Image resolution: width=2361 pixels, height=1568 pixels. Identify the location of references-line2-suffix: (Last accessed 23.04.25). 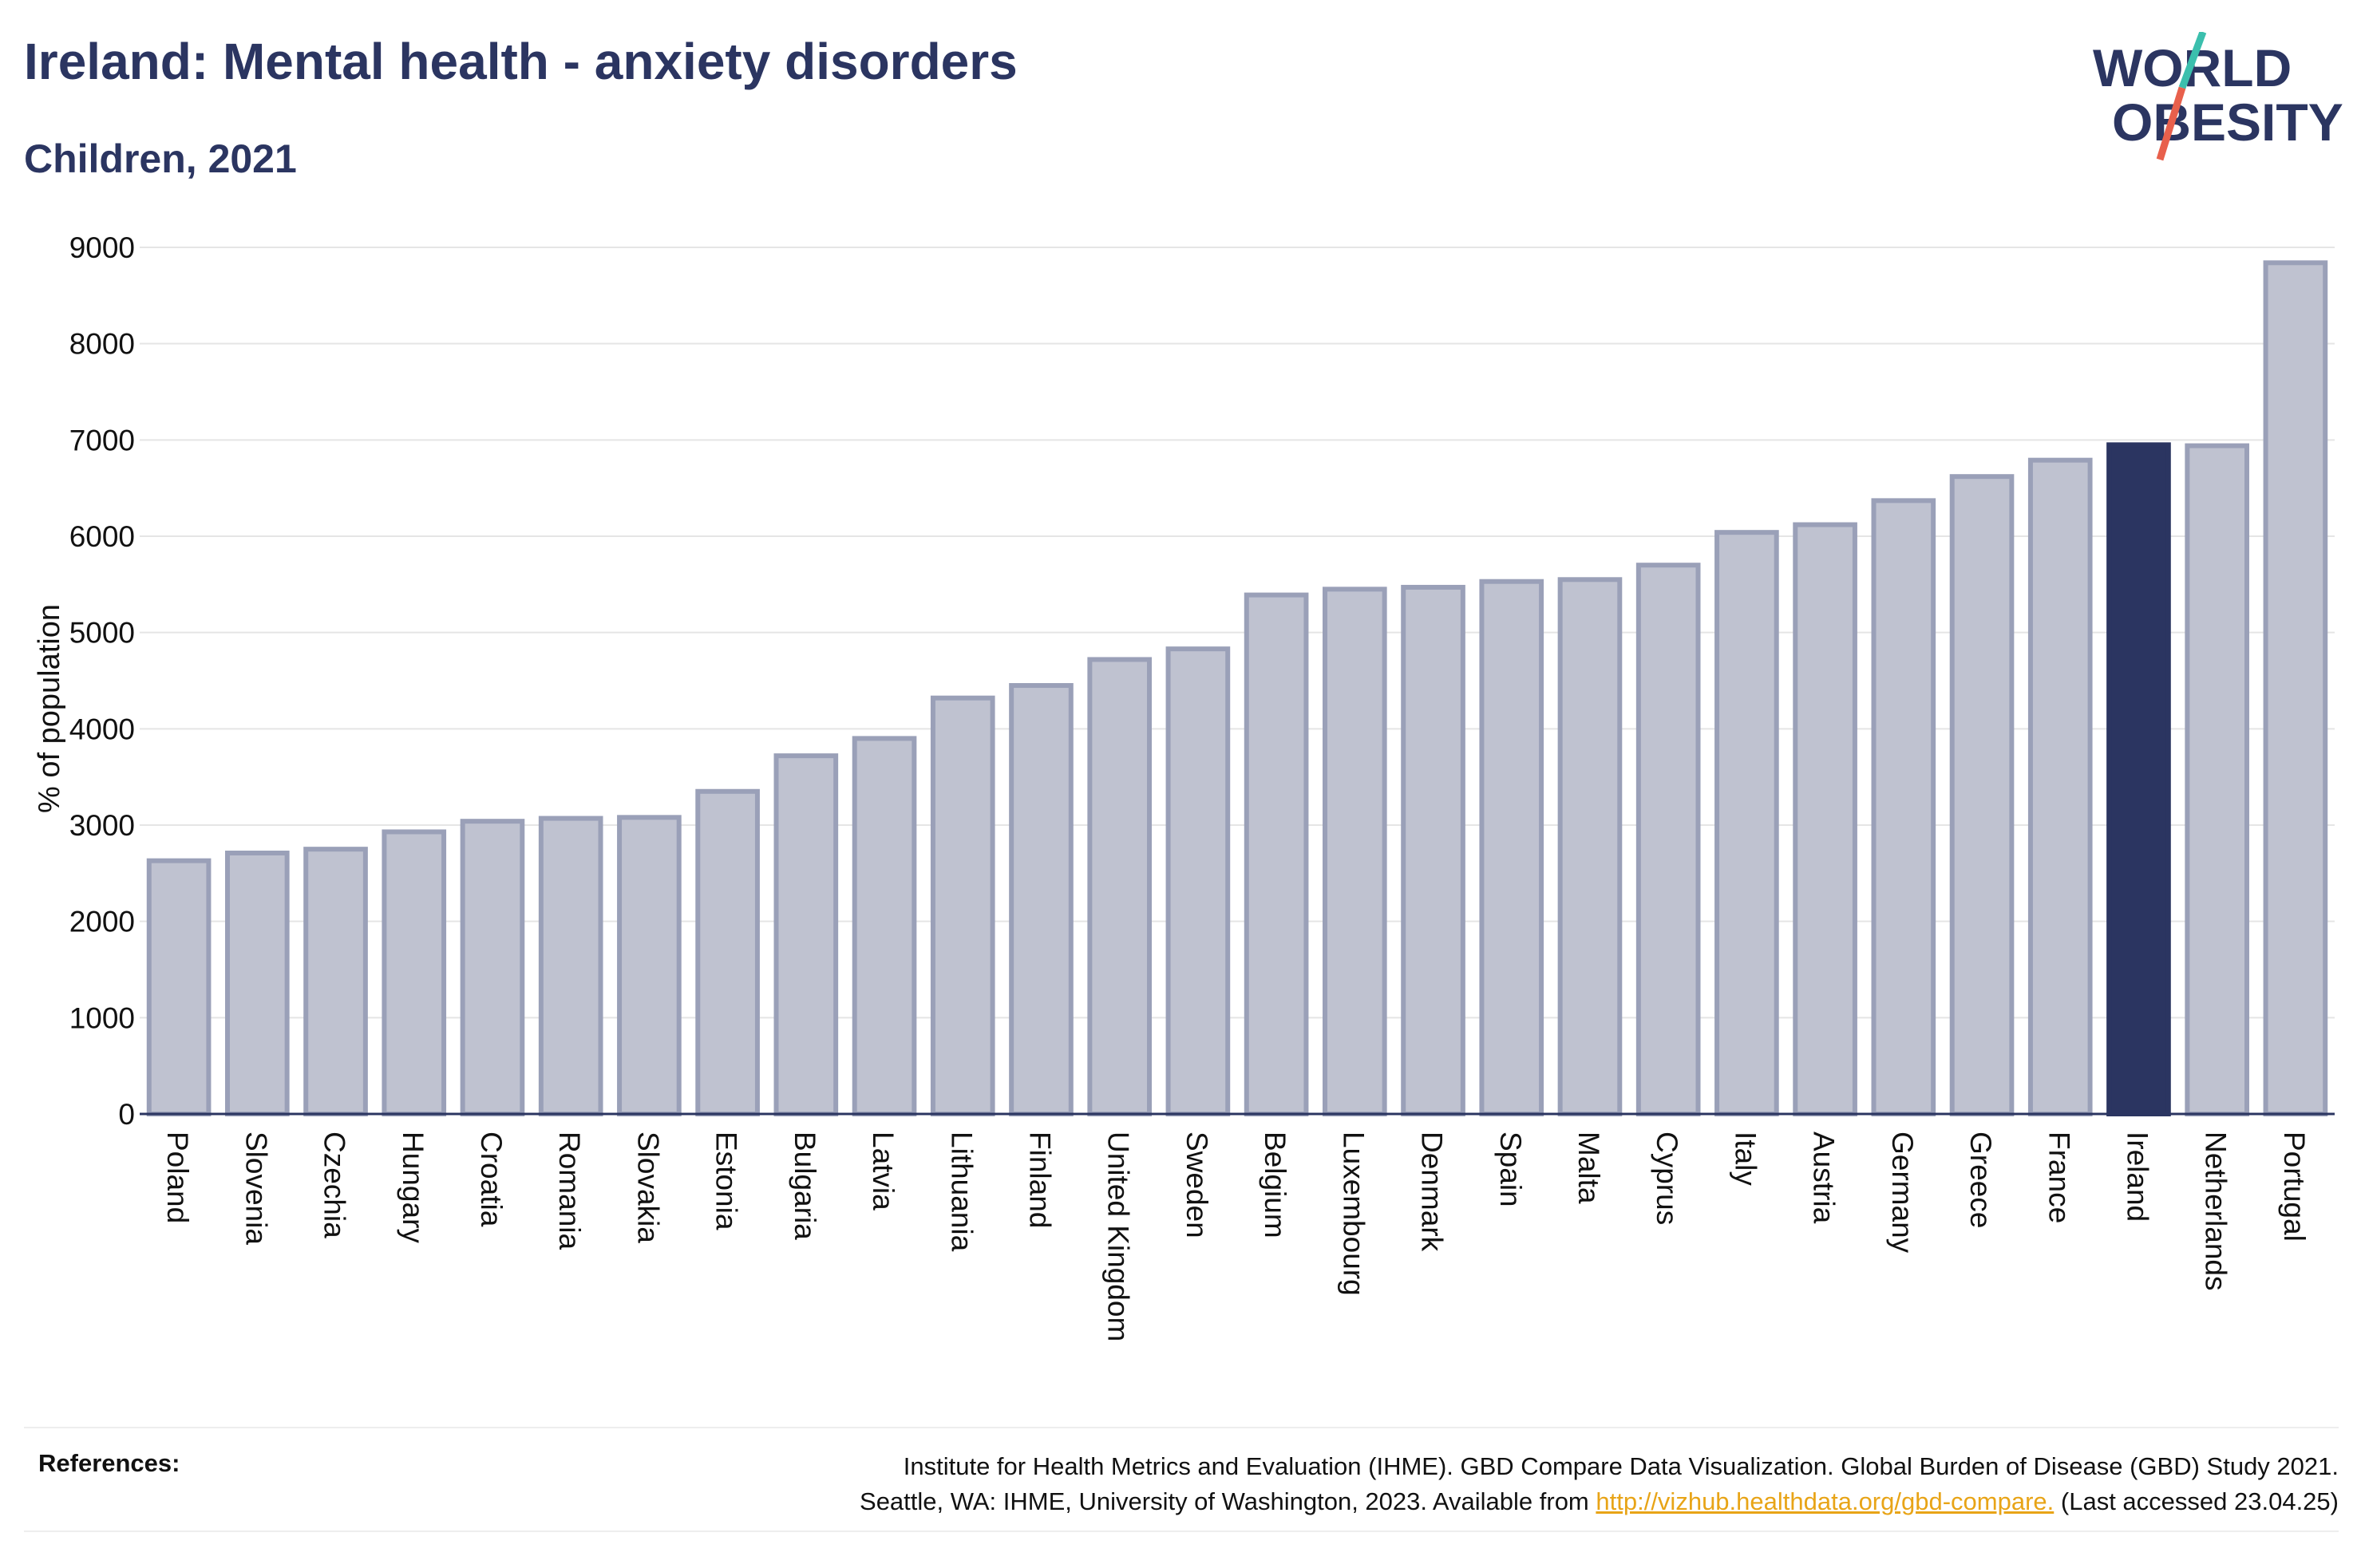
(2199, 1501).